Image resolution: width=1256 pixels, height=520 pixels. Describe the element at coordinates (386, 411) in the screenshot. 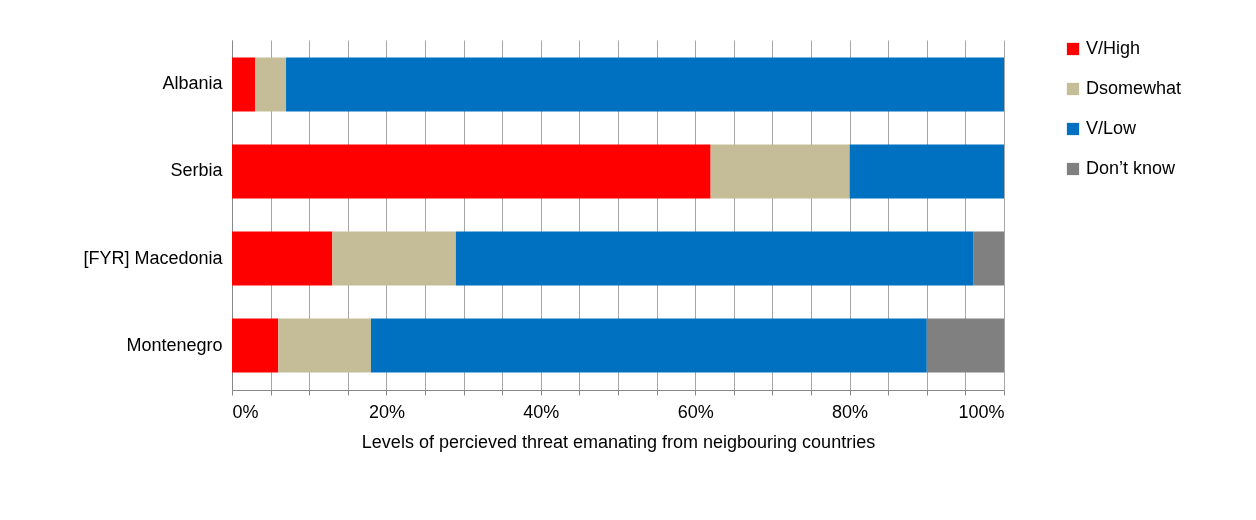

I see `x-tick-label: 20%` at that location.